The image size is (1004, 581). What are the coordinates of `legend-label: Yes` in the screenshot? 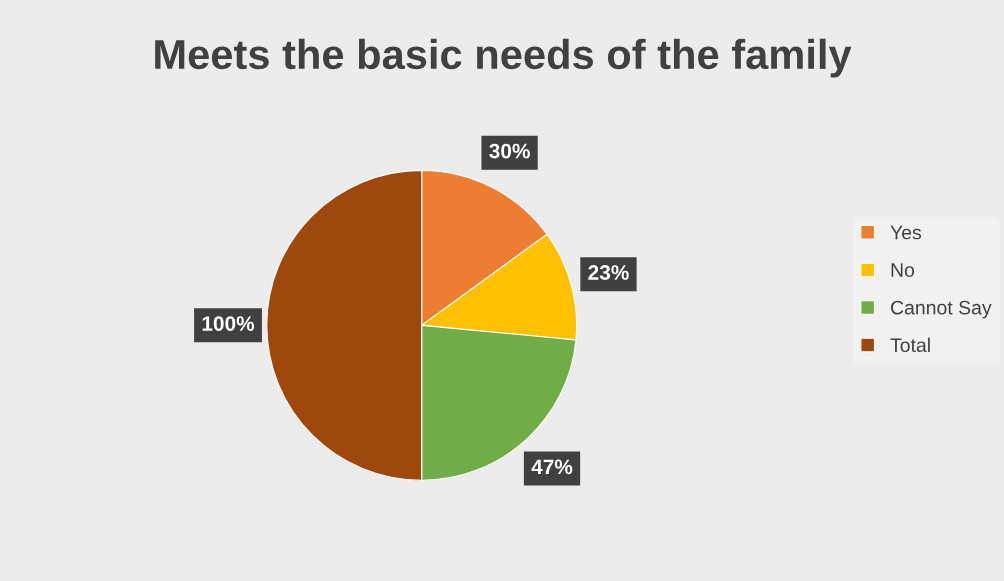 It's located at (906, 232).